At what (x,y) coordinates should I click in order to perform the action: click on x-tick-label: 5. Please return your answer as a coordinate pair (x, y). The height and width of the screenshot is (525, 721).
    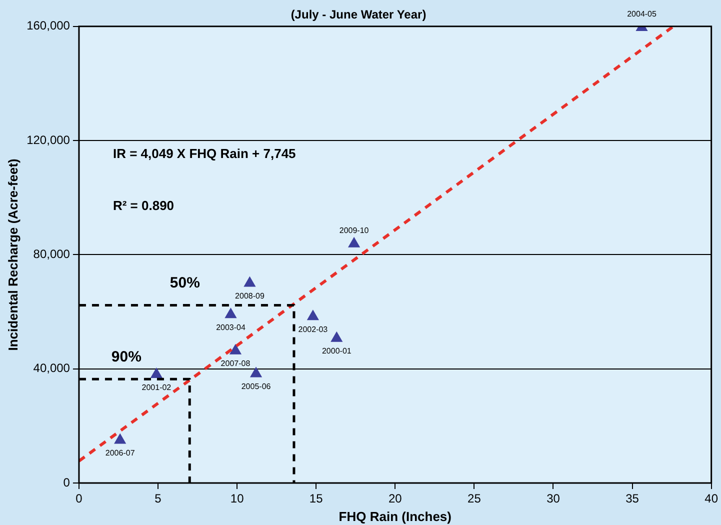
    Looking at the image, I should click on (158, 499).